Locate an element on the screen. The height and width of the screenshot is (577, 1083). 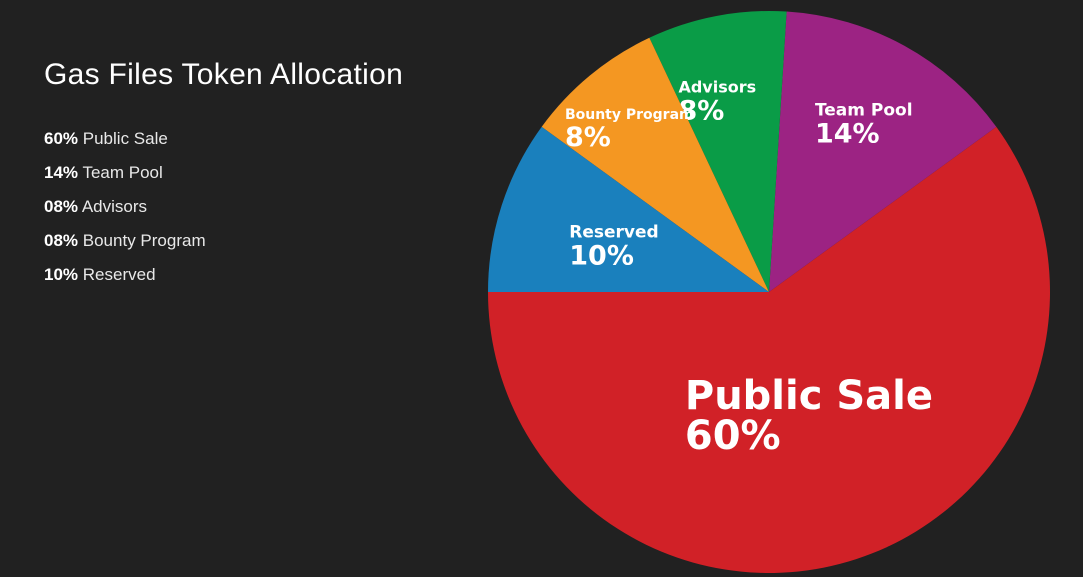
legend-item-reserved: 10% Reserved is located at coordinates (125, 281).